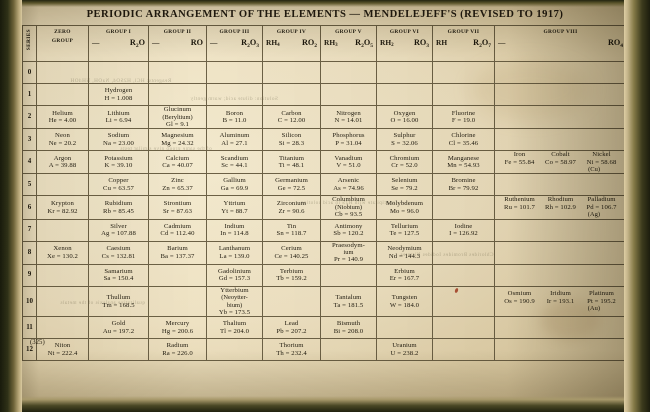  What do you see at coordinates (29, 94) in the screenshot?
I see `series-number: 1` at bounding box center [29, 94].